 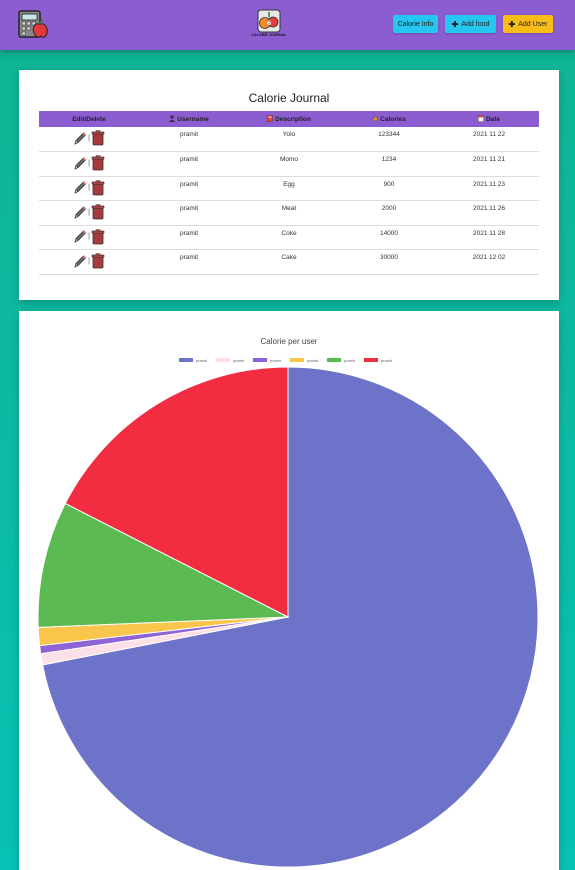 What do you see at coordinates (289, 213) in the screenshot?
I see `table-row: | pramit Meat 2000 2021 11 26` at bounding box center [289, 213].